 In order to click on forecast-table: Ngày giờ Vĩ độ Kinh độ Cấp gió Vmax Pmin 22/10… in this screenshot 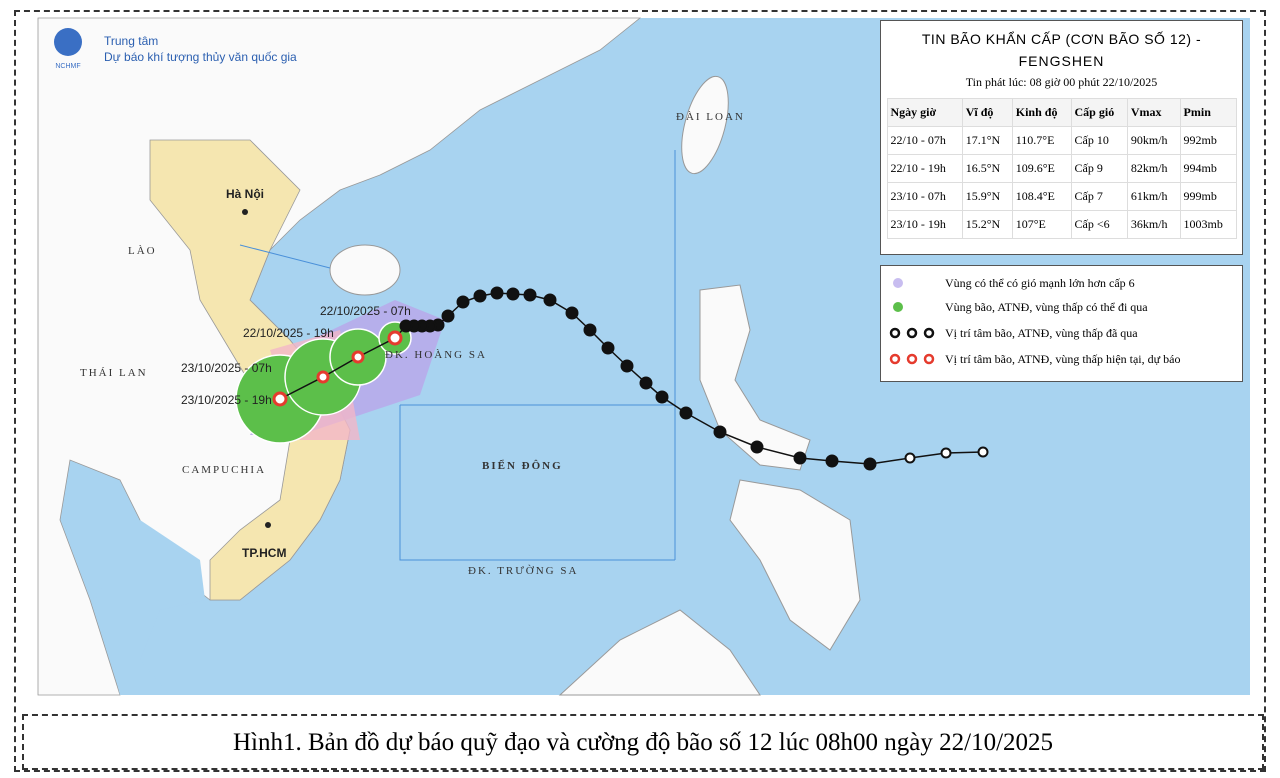, I will do `click(1061, 168)`.